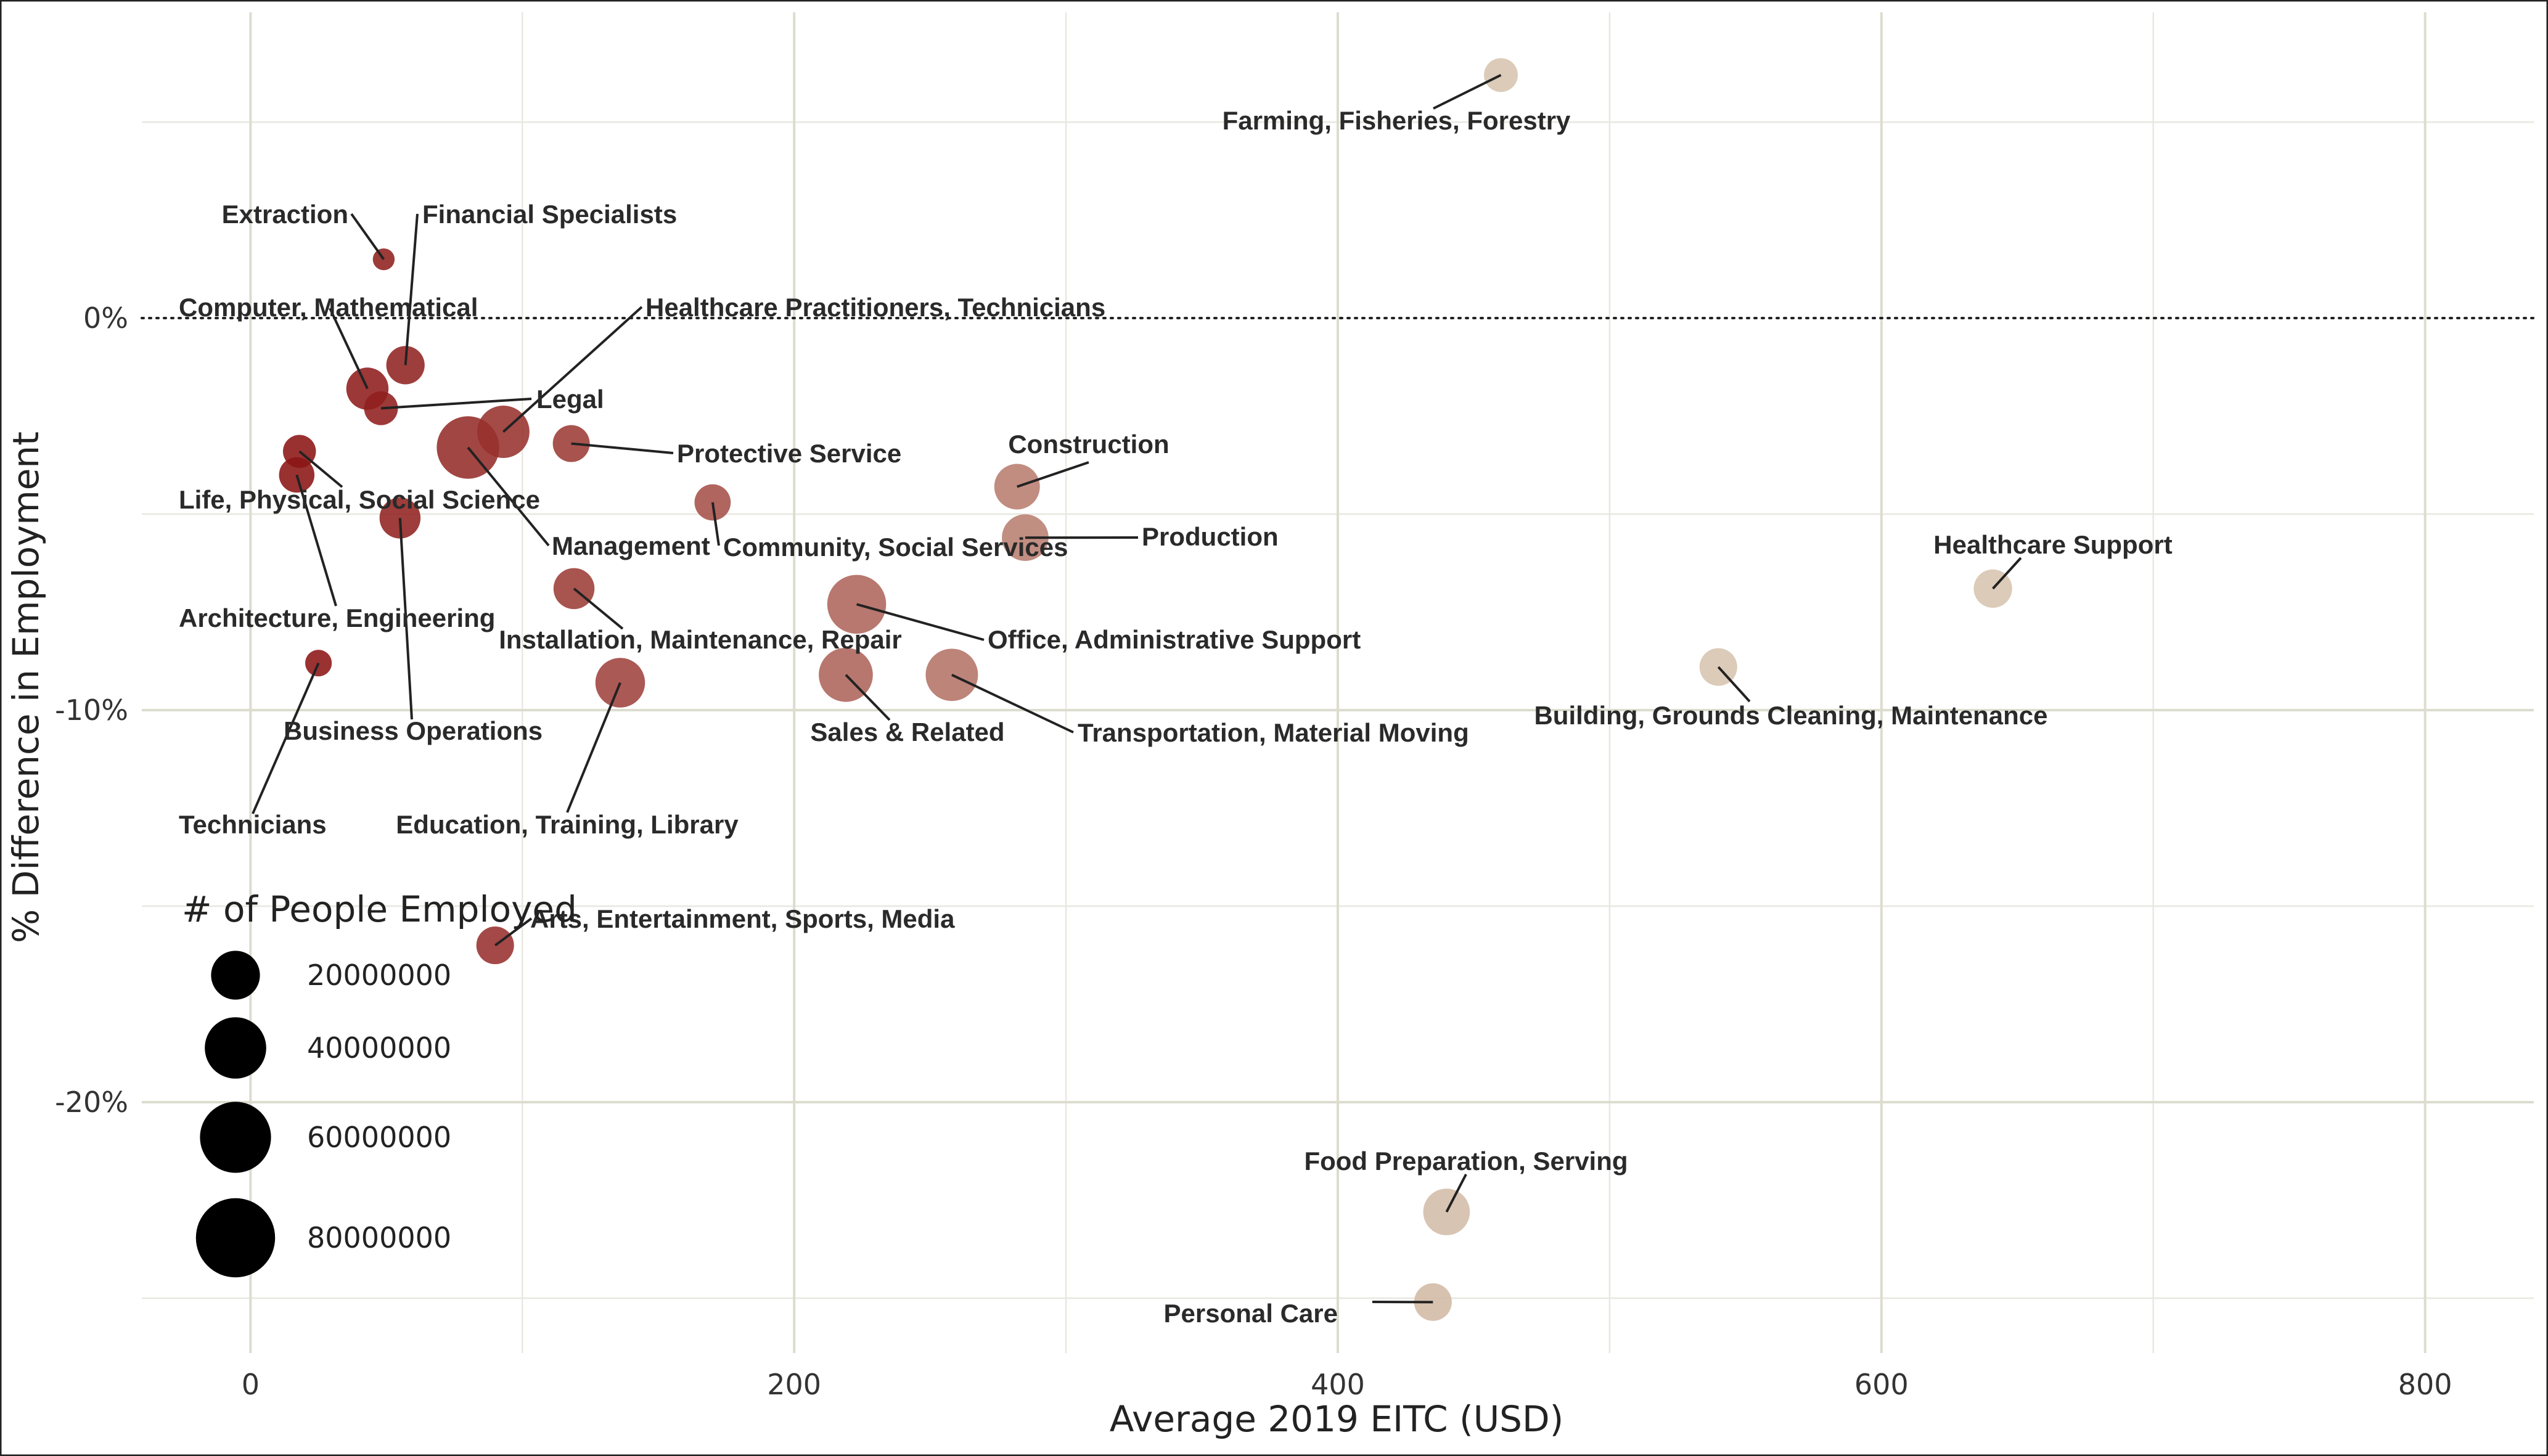 This screenshot has width=2548, height=1456. What do you see at coordinates (503, 432) in the screenshot?
I see `bubble-healthcare-practitioners-technicians` at bounding box center [503, 432].